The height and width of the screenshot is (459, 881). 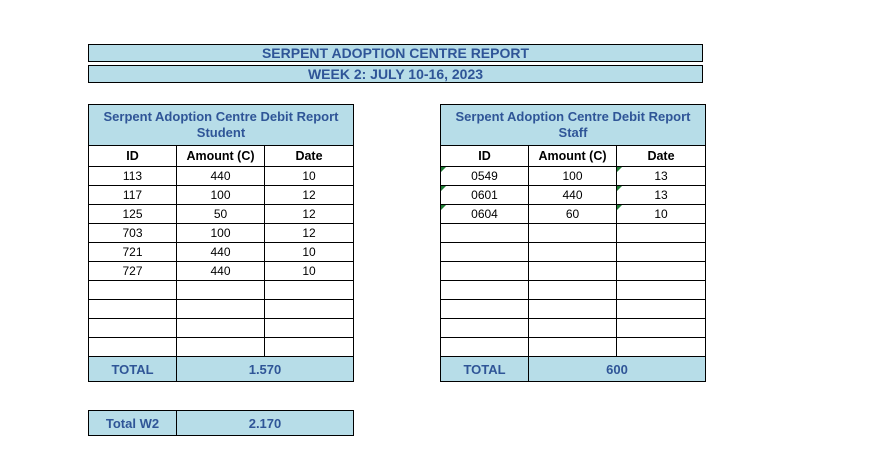 I want to click on staff-title-line2: Staff, so click(x=573, y=132).